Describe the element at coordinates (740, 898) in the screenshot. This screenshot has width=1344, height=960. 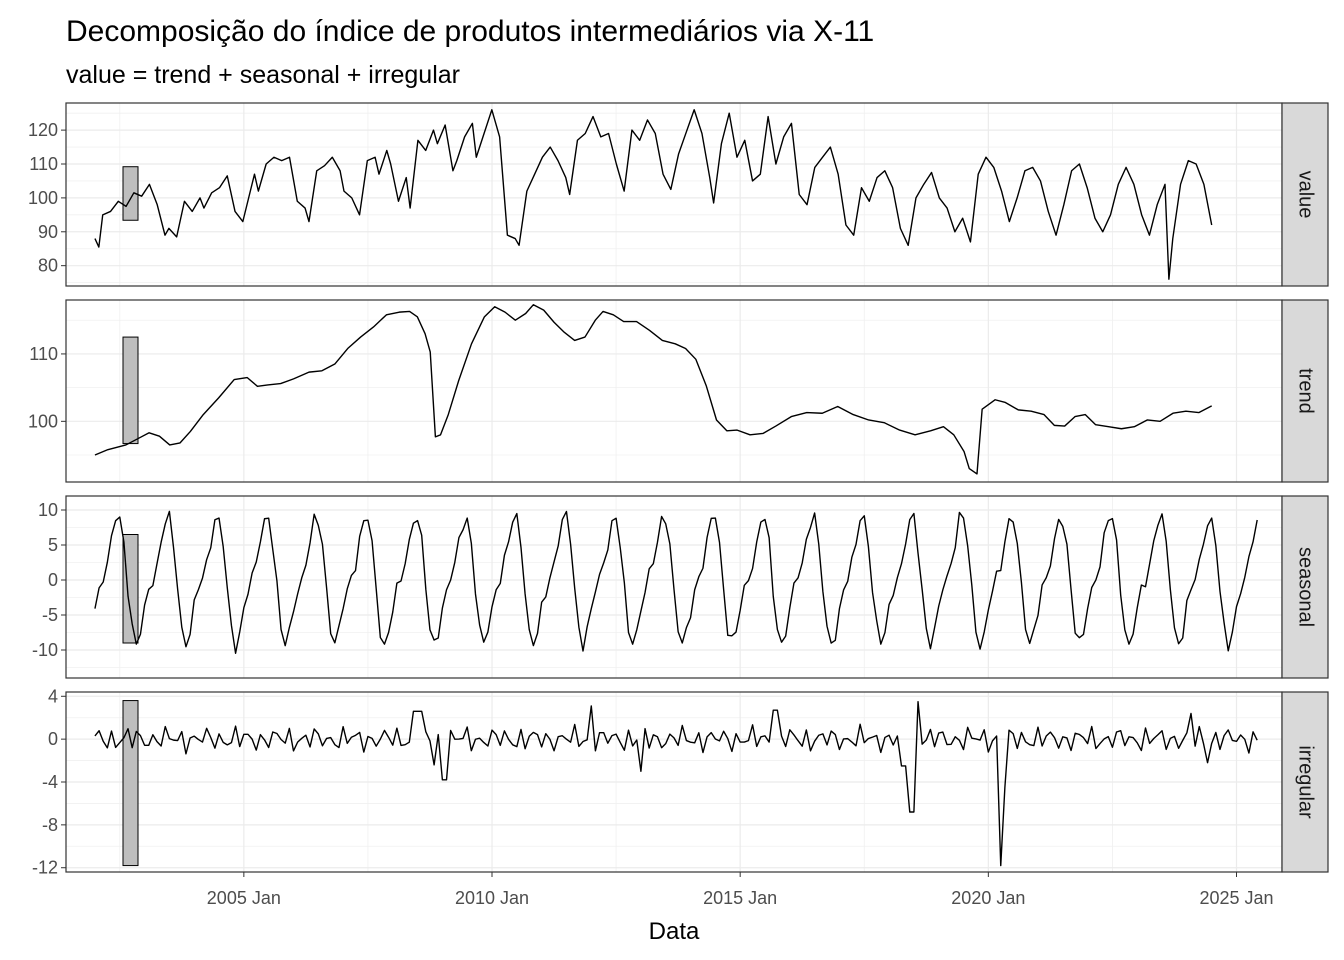
I see `x-tick-label: 2015 Jan` at that location.